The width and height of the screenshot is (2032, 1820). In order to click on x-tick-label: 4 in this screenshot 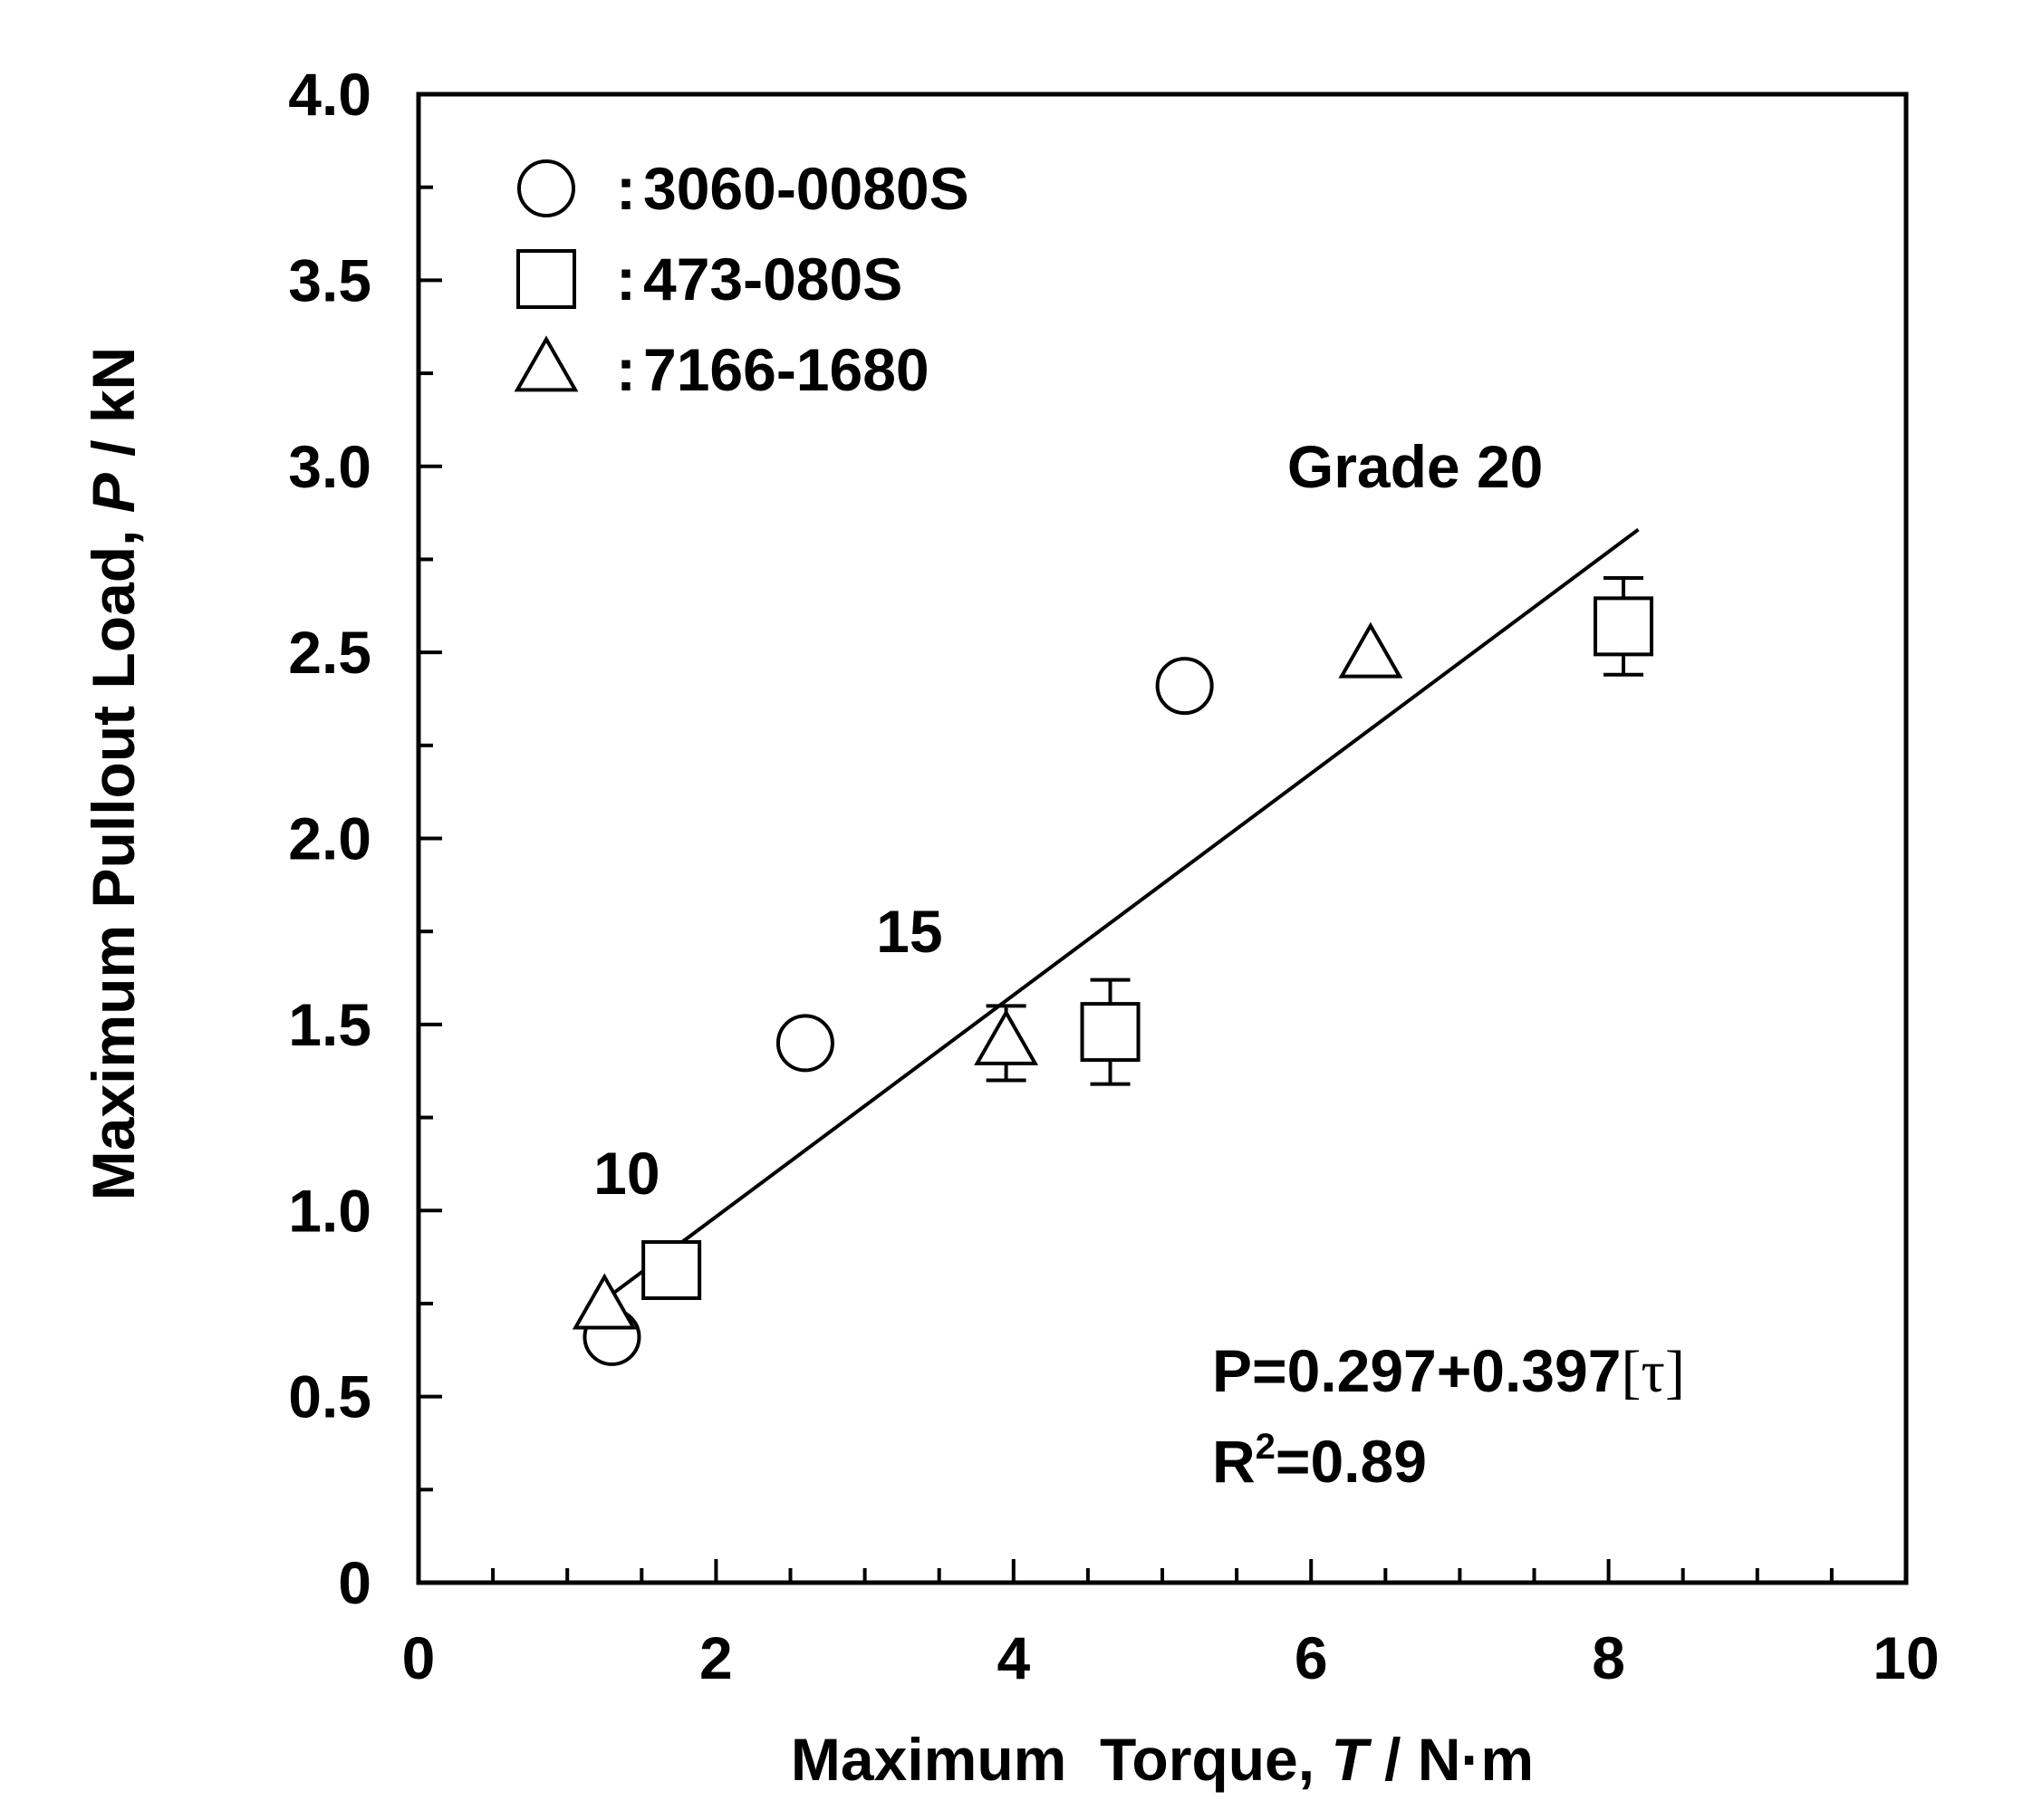, I will do `click(1013, 1658)`.